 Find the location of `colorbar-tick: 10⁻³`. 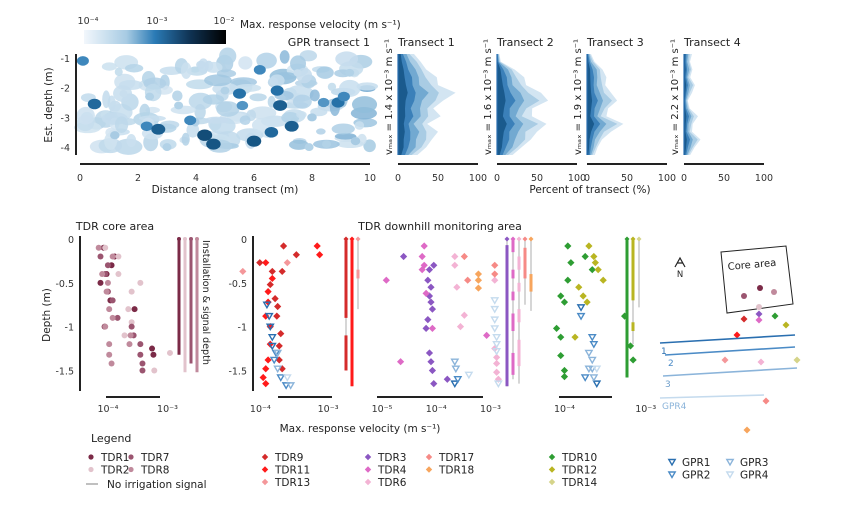

colorbar-tick: 10⁻³ is located at coordinates (157, 21).